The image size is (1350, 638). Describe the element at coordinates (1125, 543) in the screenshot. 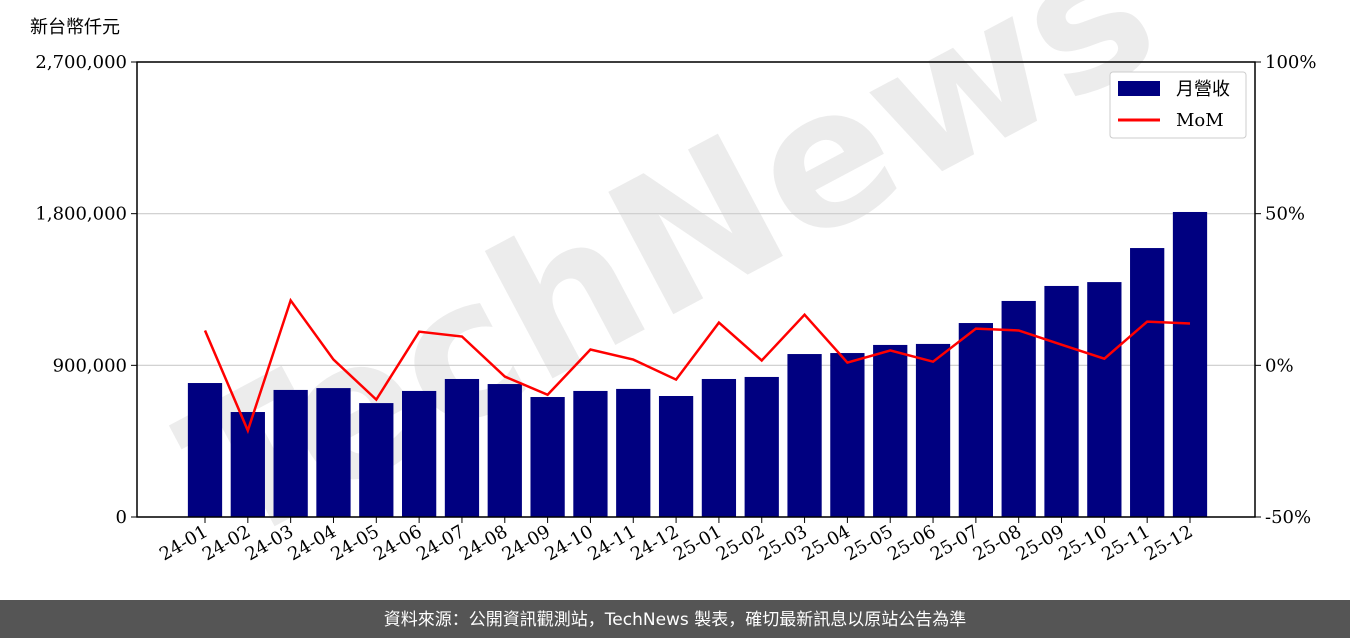

I see `x-tick-label: 25-11` at that location.